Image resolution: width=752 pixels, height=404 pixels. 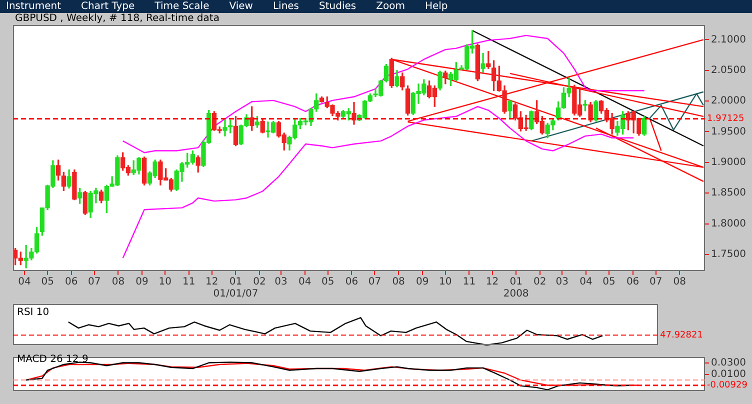 I want to click on y-tick-label: 0.0300, so click(x=728, y=362).